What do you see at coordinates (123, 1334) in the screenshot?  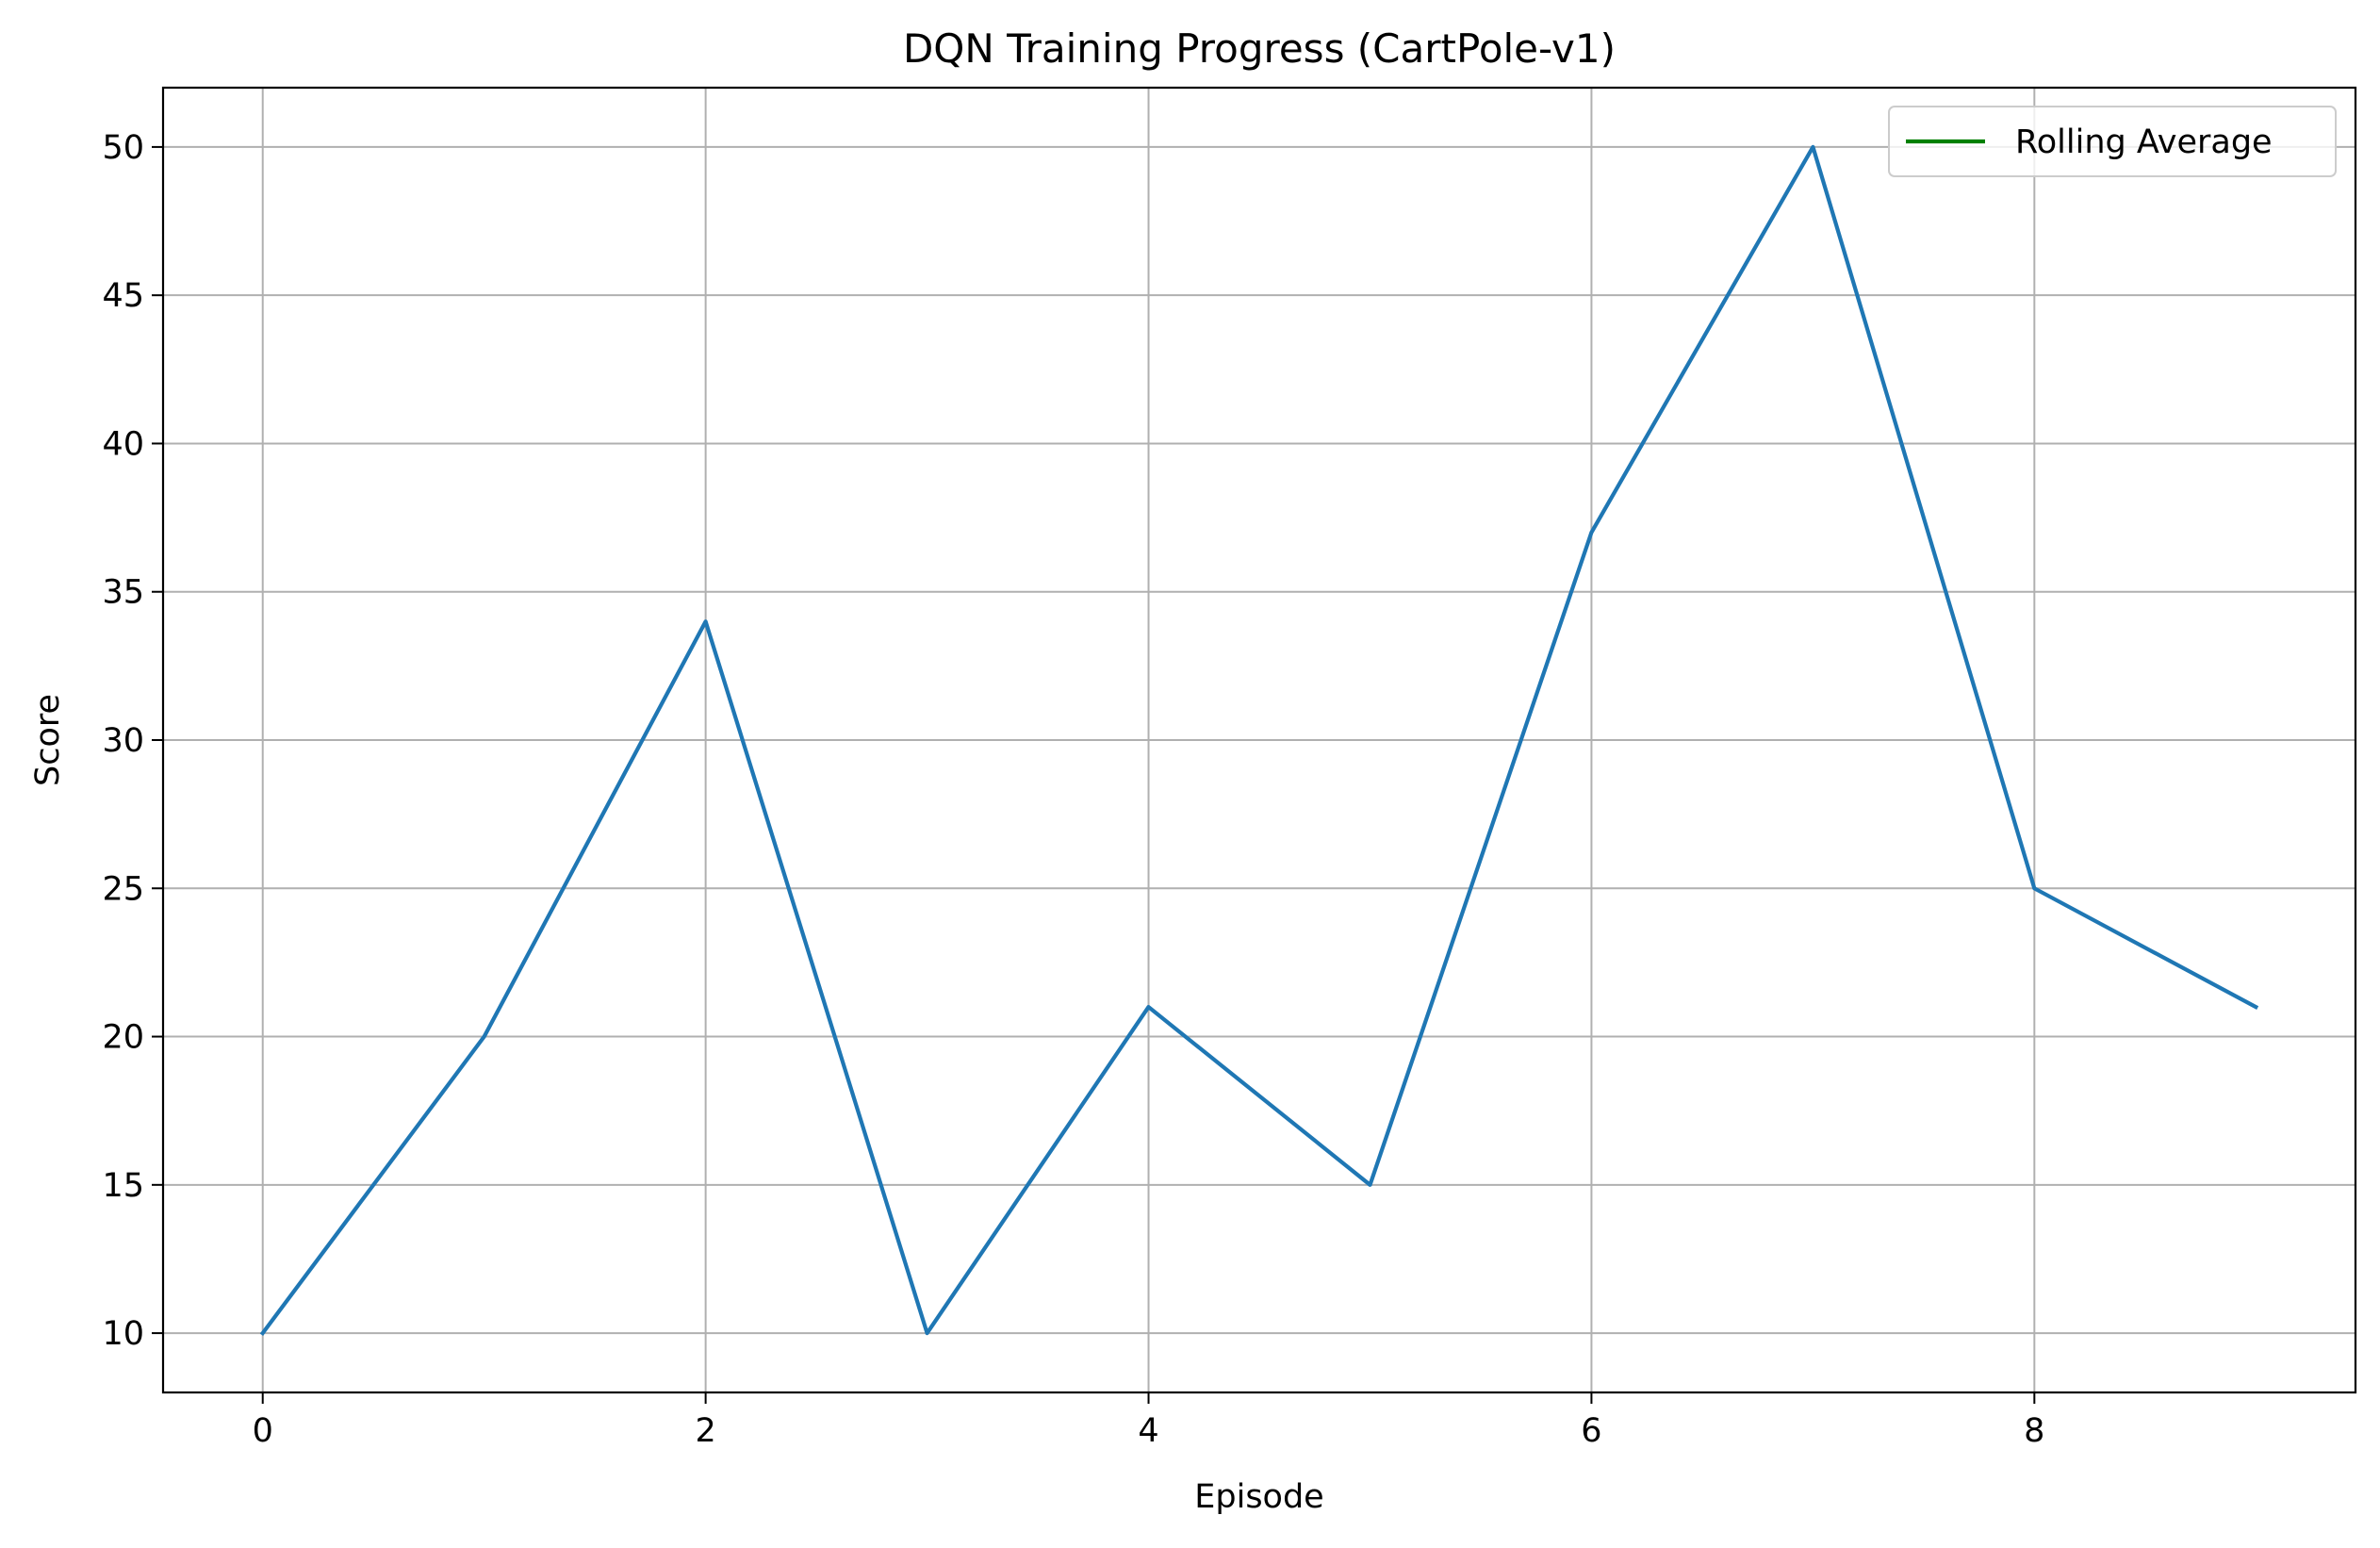 I see `y-tick-label: 10` at bounding box center [123, 1334].